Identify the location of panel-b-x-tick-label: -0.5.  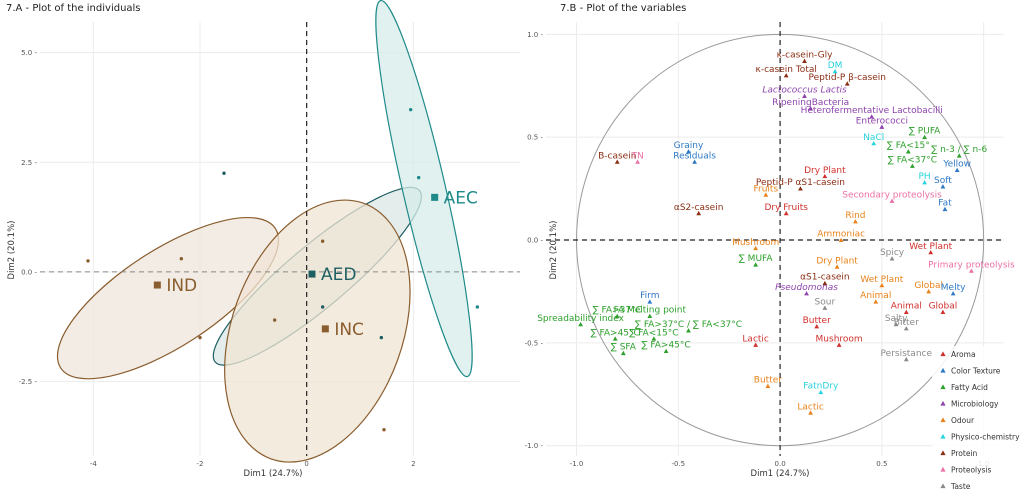
(678, 464).